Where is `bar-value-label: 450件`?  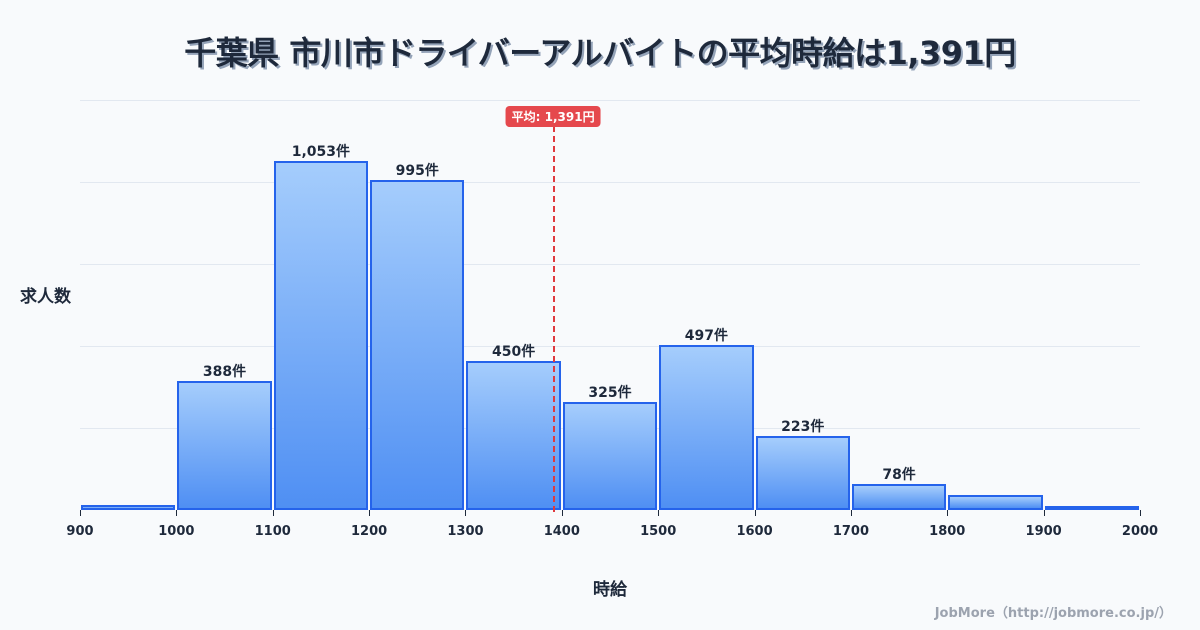 bar-value-label: 450件 is located at coordinates (514, 351).